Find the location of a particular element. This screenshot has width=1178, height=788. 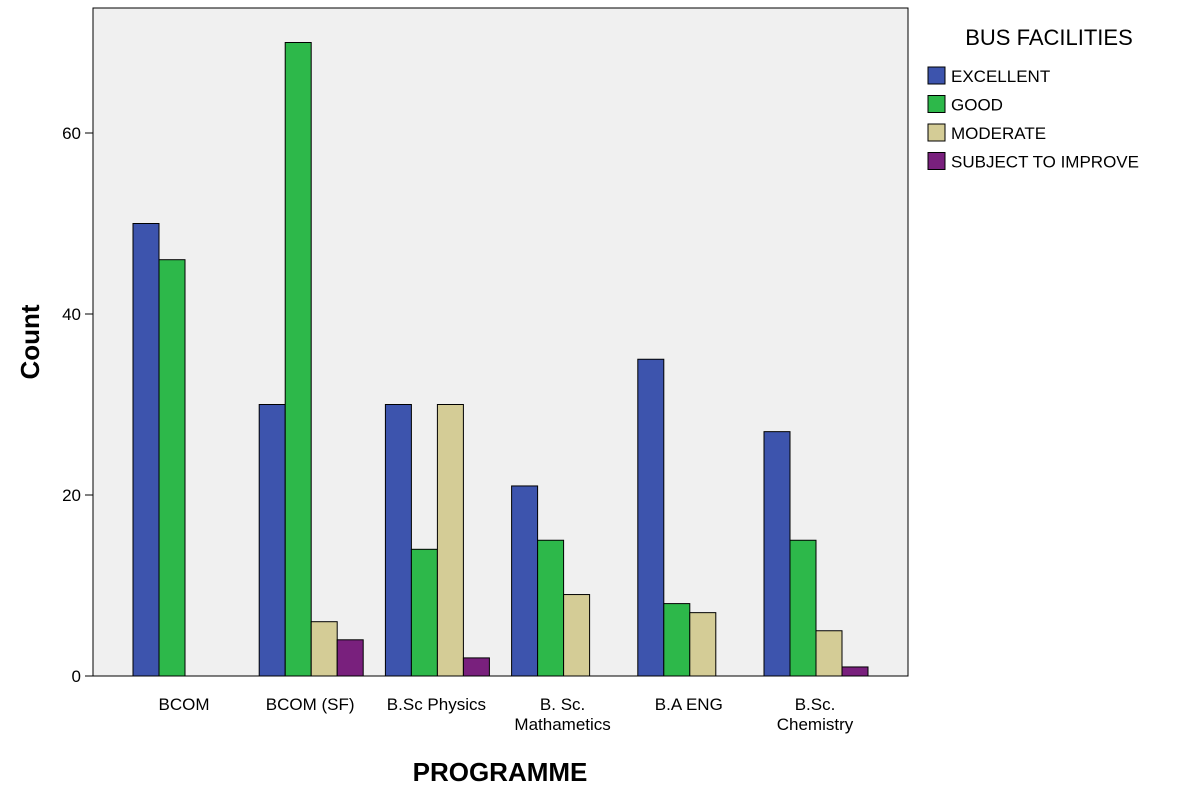

x-tick-label: B.Sc. Chemistry is located at coordinates (815, 714).